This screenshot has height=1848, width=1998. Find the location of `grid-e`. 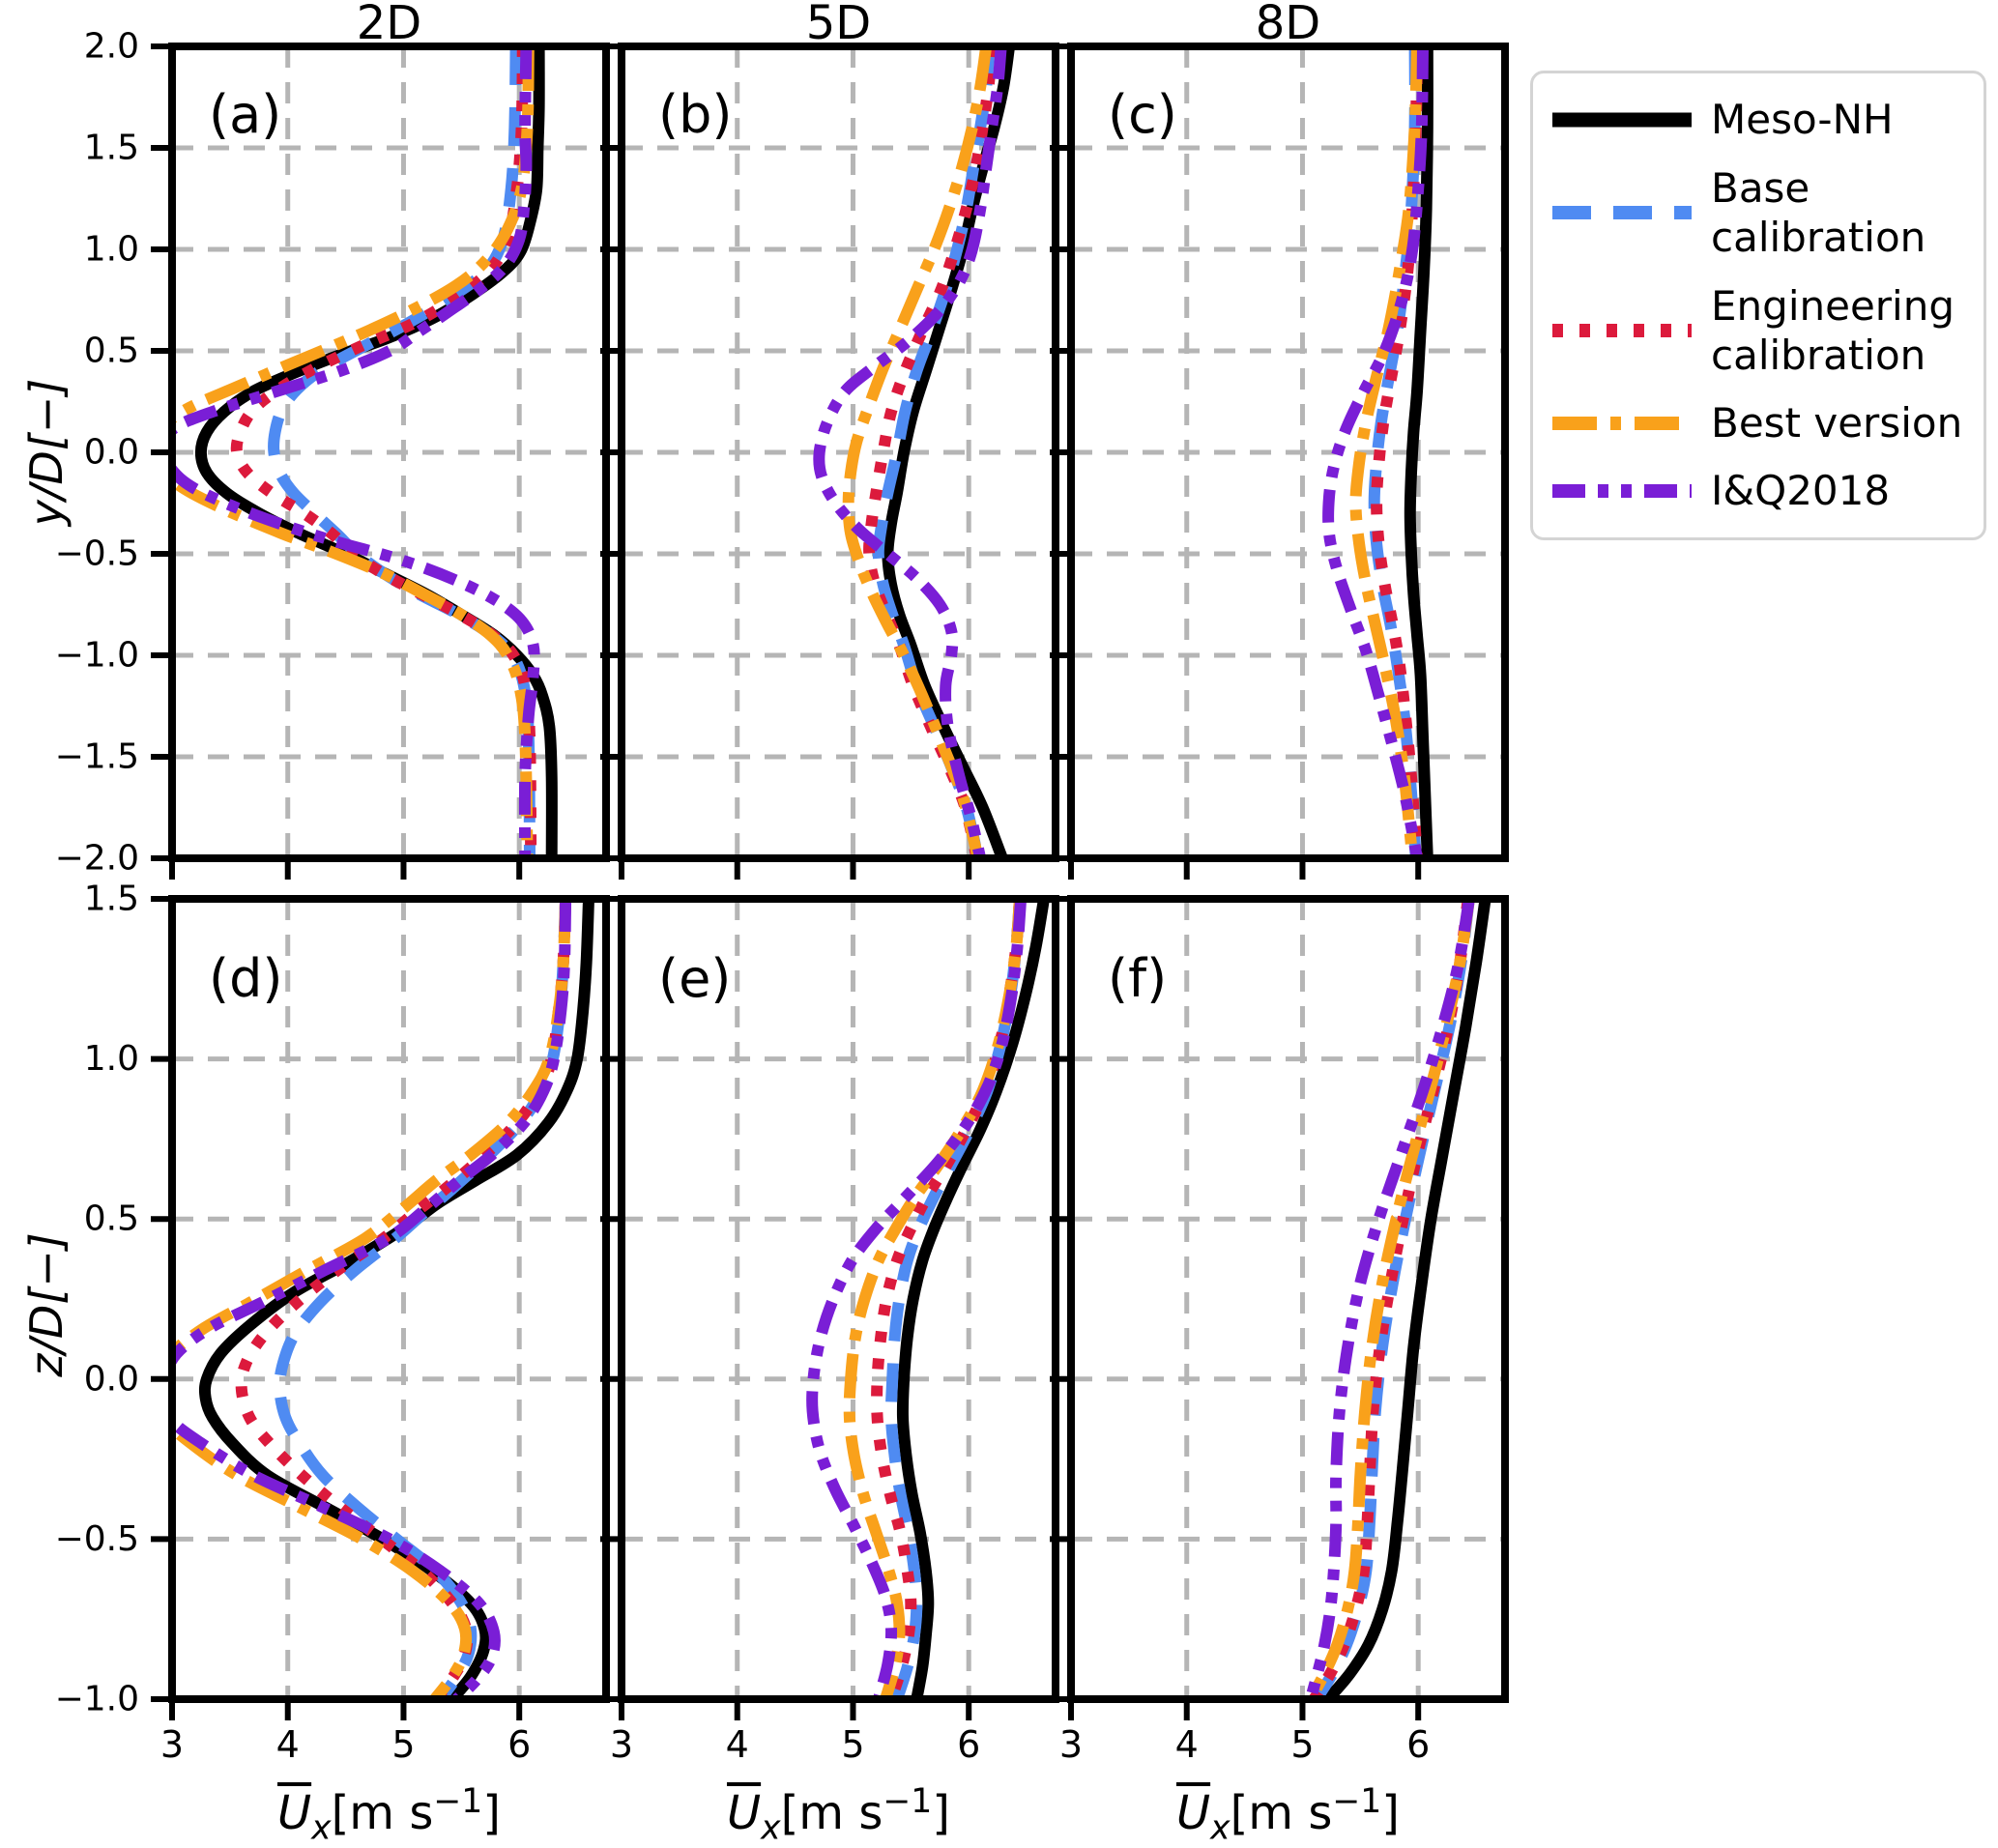

grid-e is located at coordinates (839, 1299).